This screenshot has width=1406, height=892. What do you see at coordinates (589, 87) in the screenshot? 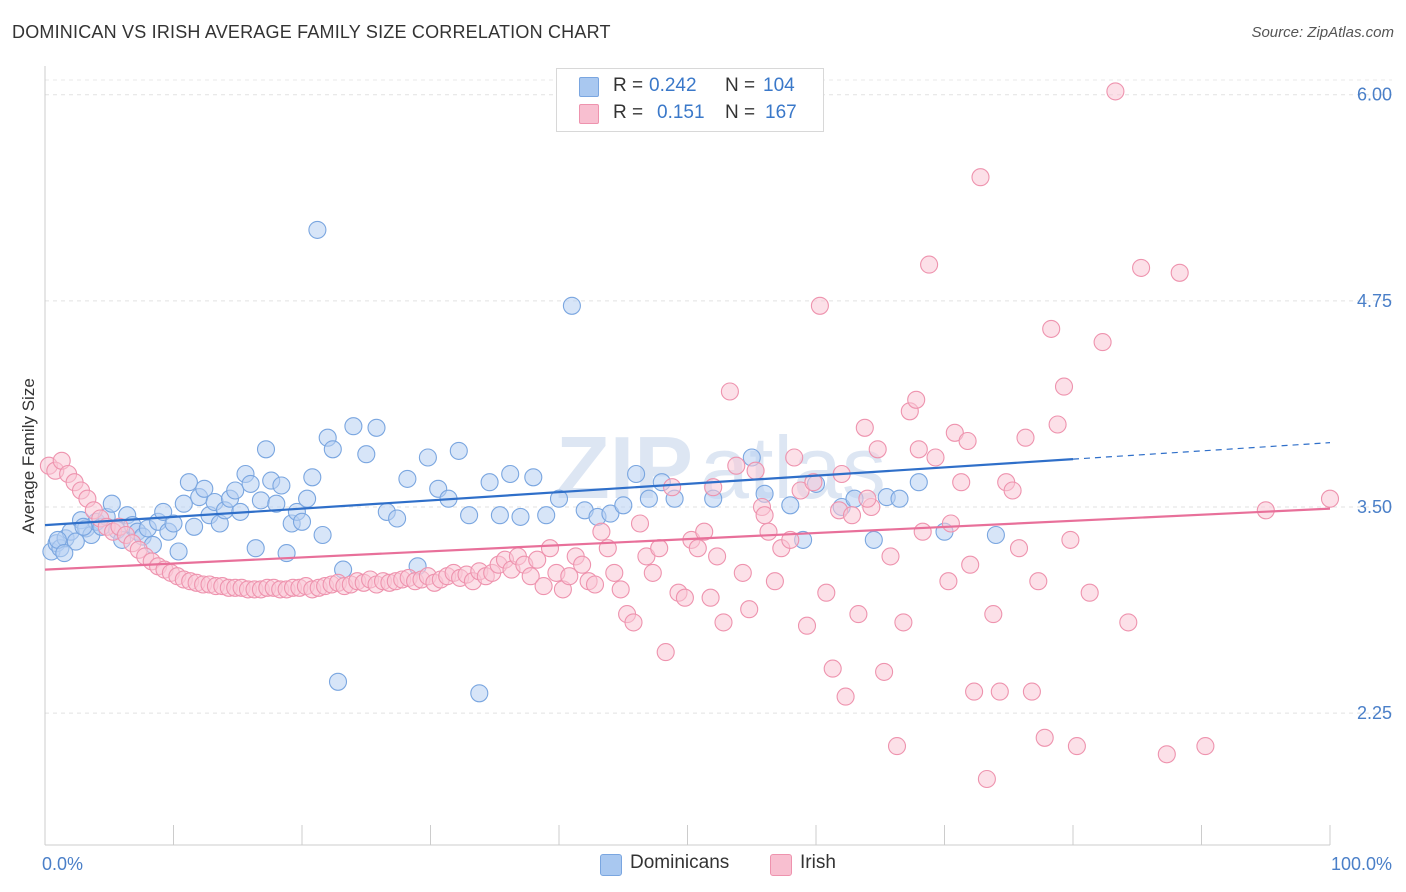
I see `dominicans-swatch` at bounding box center [589, 87].